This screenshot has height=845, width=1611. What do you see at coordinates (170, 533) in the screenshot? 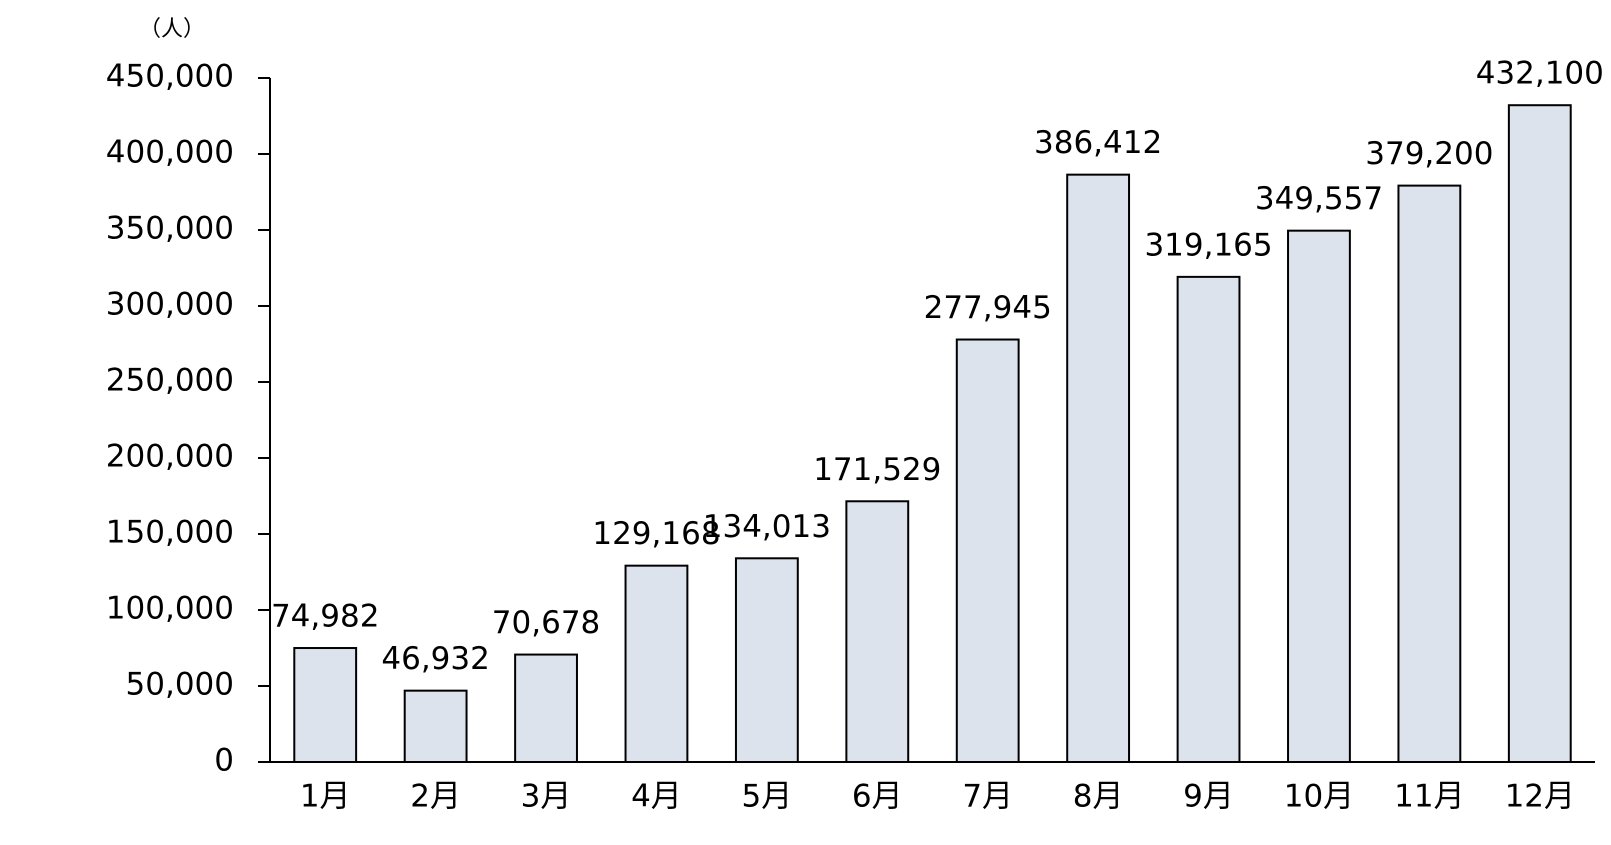
I see `y-tick-label: 150,000` at bounding box center [170, 533].